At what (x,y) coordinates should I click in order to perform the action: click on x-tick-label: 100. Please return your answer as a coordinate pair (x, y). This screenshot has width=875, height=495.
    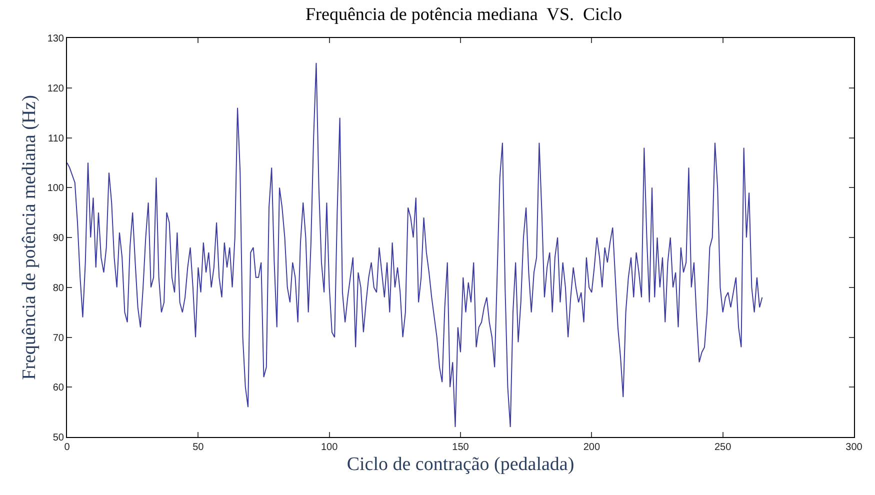
    Looking at the image, I should click on (329, 447).